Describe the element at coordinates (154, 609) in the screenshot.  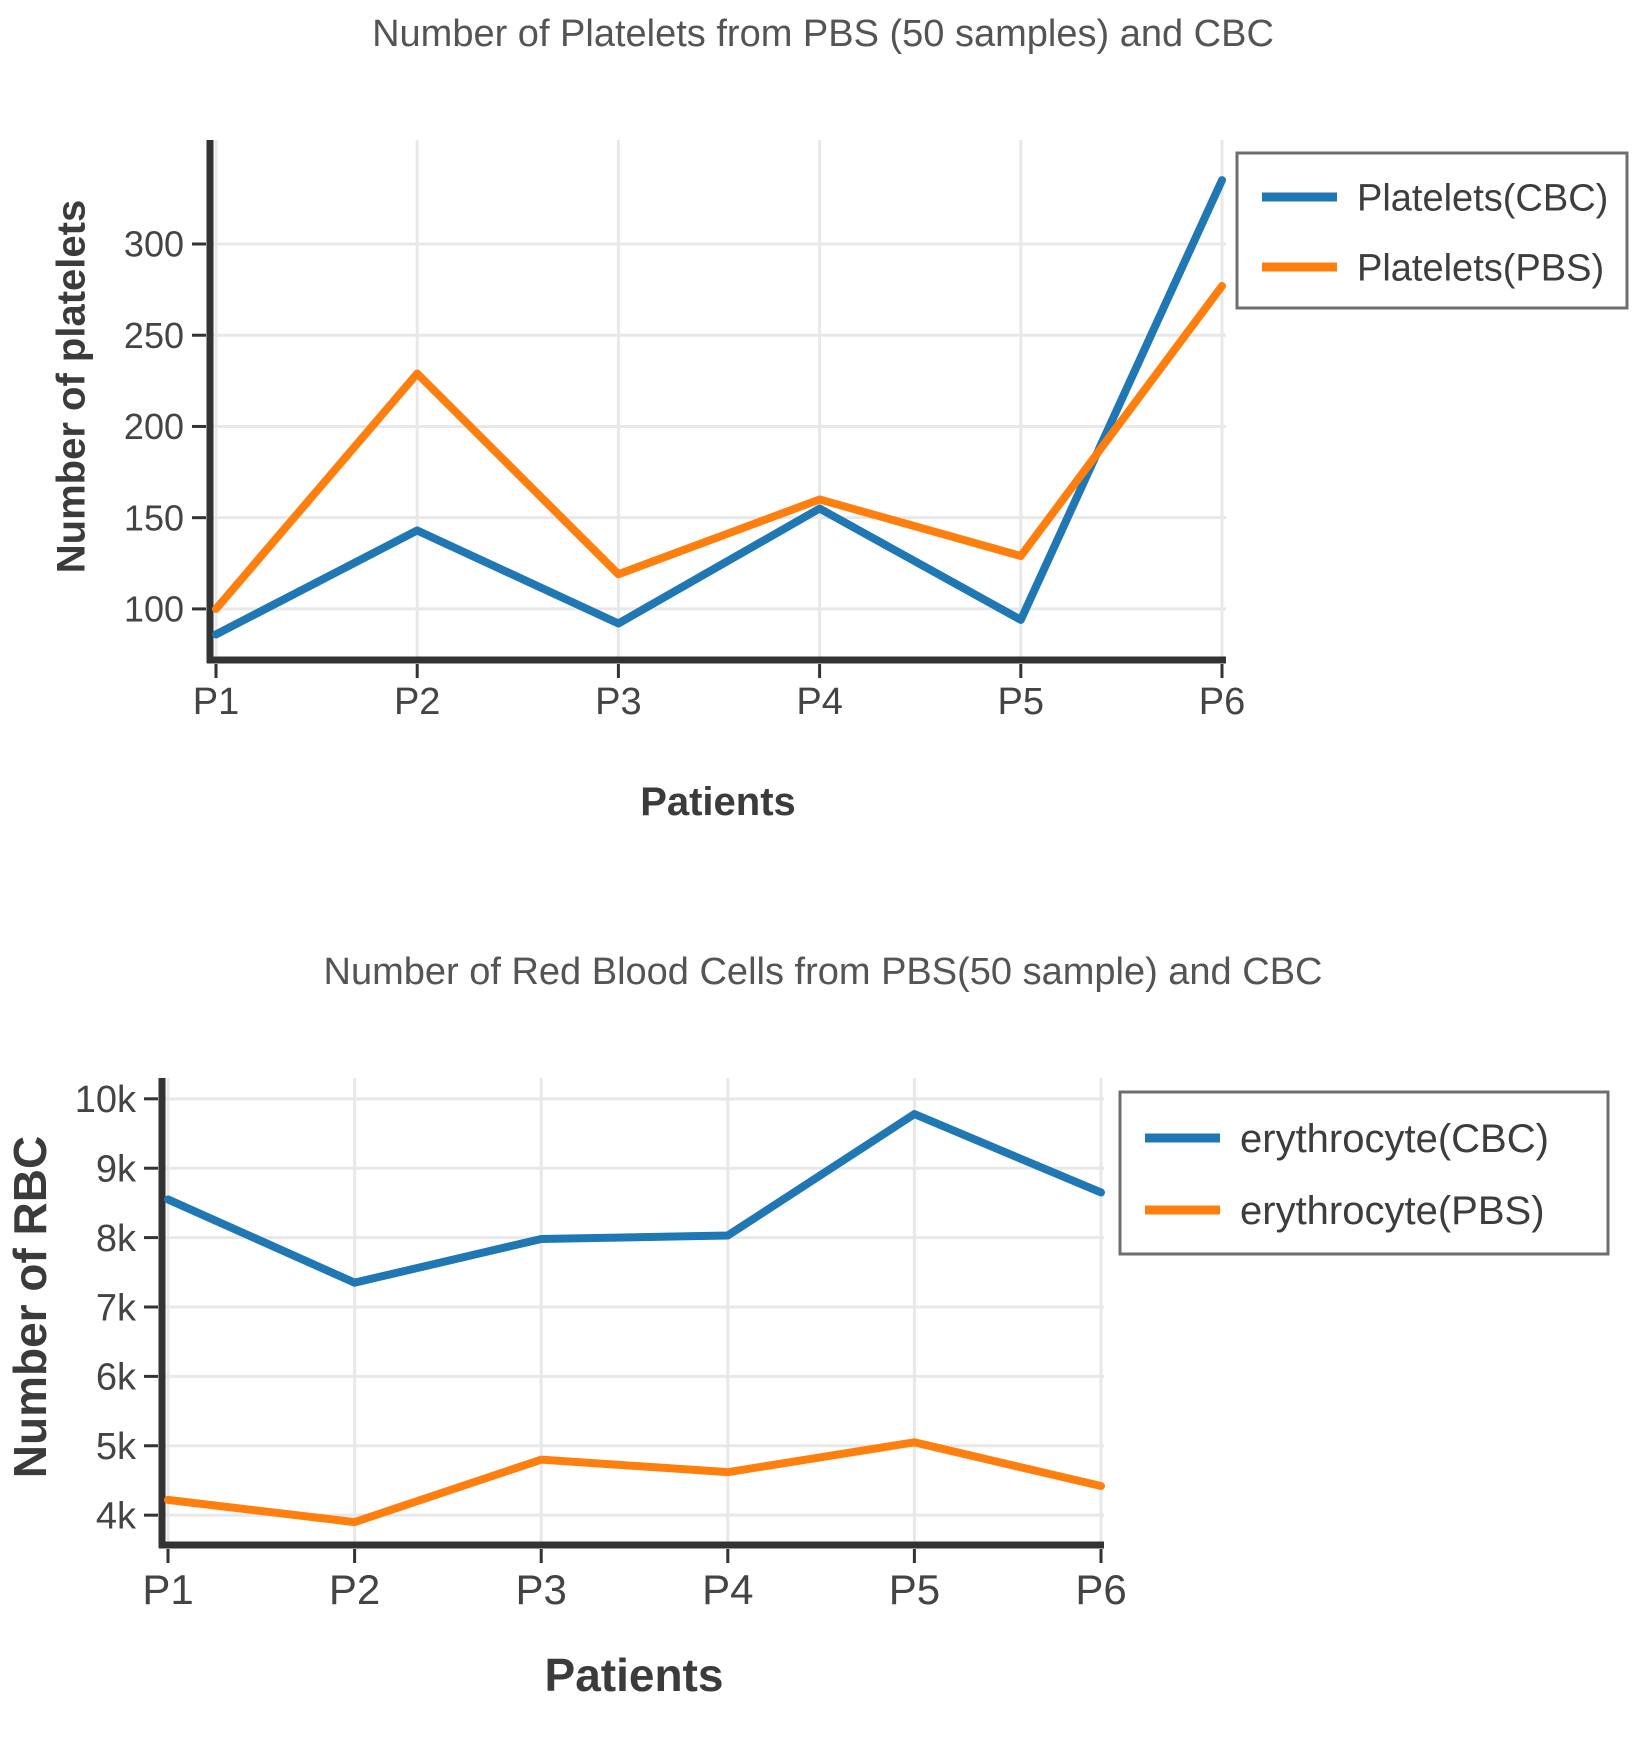
I see `y-tick-label-100: 100` at that location.